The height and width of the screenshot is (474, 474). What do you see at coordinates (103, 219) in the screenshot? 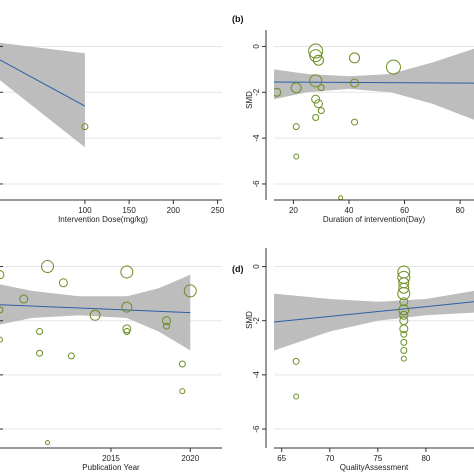
I see `x-axis-label-a: Intervention Dose(mg/kg)` at bounding box center [103, 219].